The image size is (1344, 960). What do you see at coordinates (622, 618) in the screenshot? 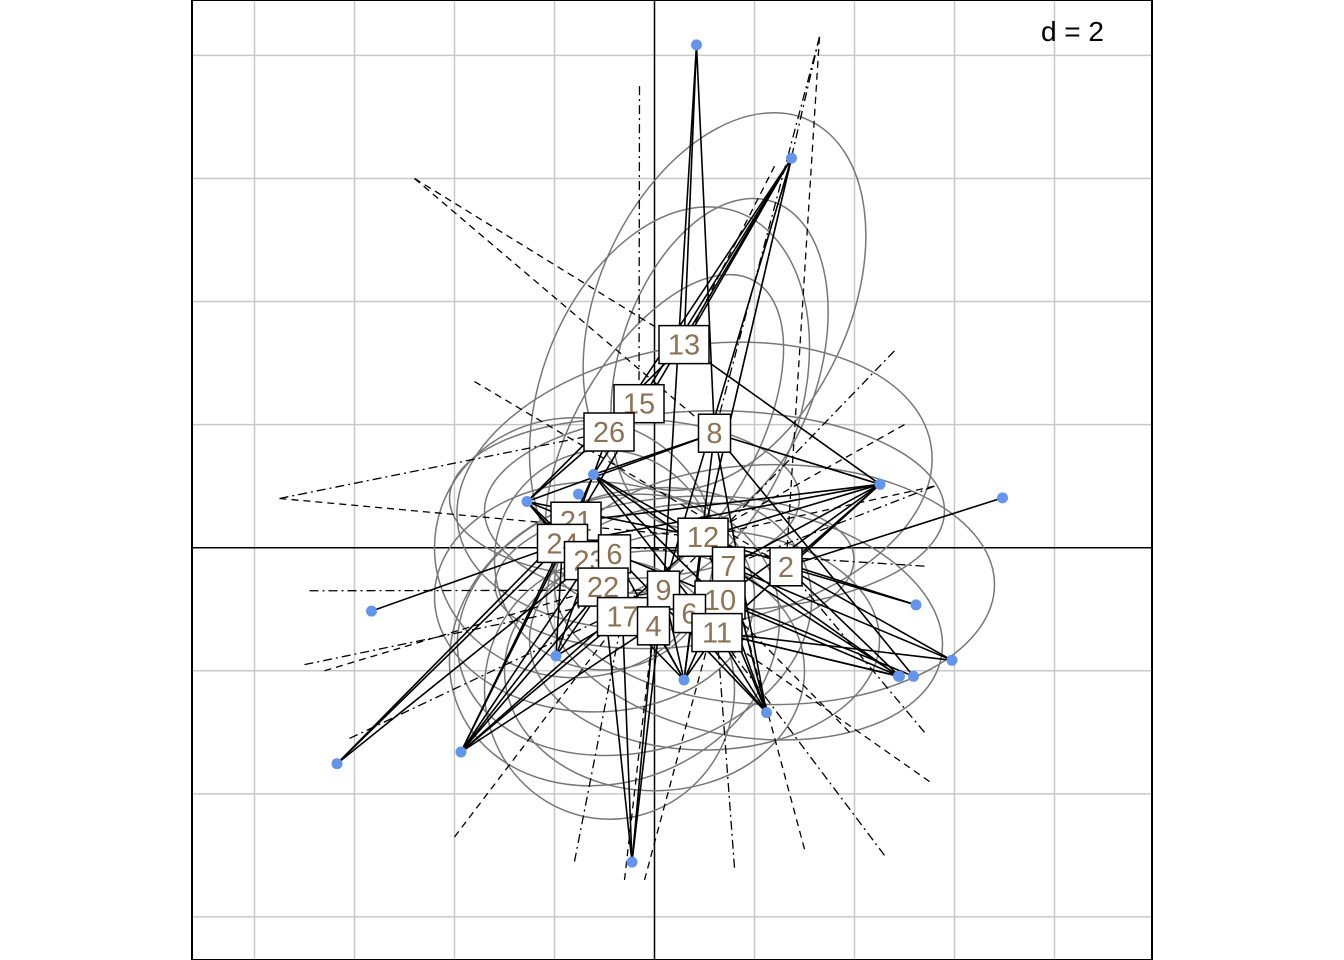
I see `class-label-text: 17` at bounding box center [622, 618].